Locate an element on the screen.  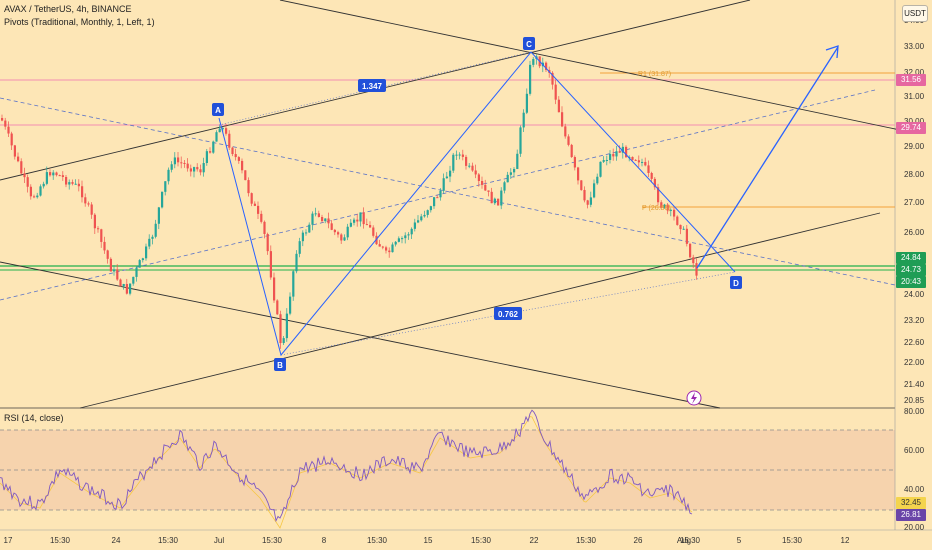
rsi-value-label: 26.81 is located at coordinates (911, 515).